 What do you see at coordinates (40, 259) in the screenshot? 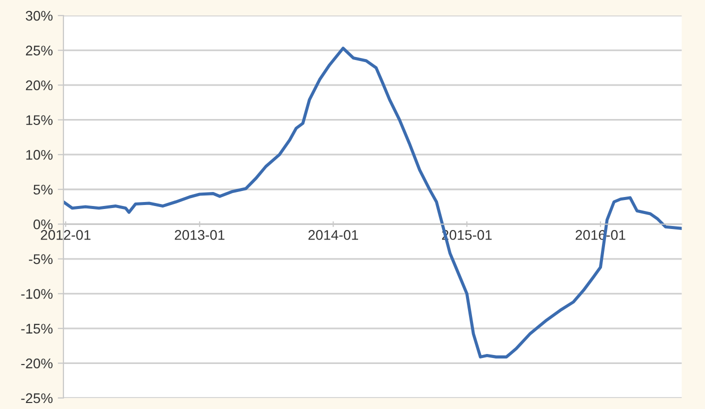
I see `y-tick-label: -5%` at bounding box center [40, 259].